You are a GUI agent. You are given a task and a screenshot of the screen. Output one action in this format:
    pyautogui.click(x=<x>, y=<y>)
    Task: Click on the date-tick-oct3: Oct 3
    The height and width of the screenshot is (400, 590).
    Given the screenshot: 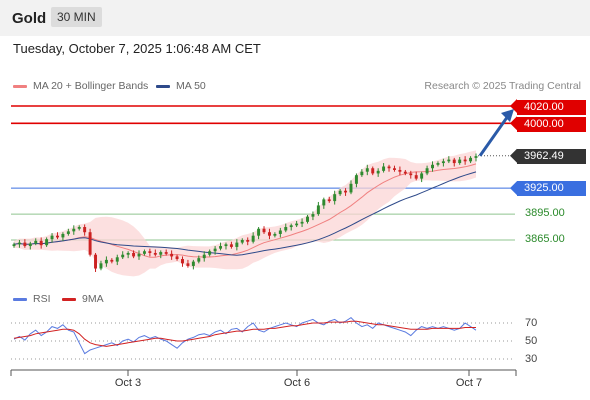 What is the action you would take?
    pyautogui.click(x=128, y=383)
    